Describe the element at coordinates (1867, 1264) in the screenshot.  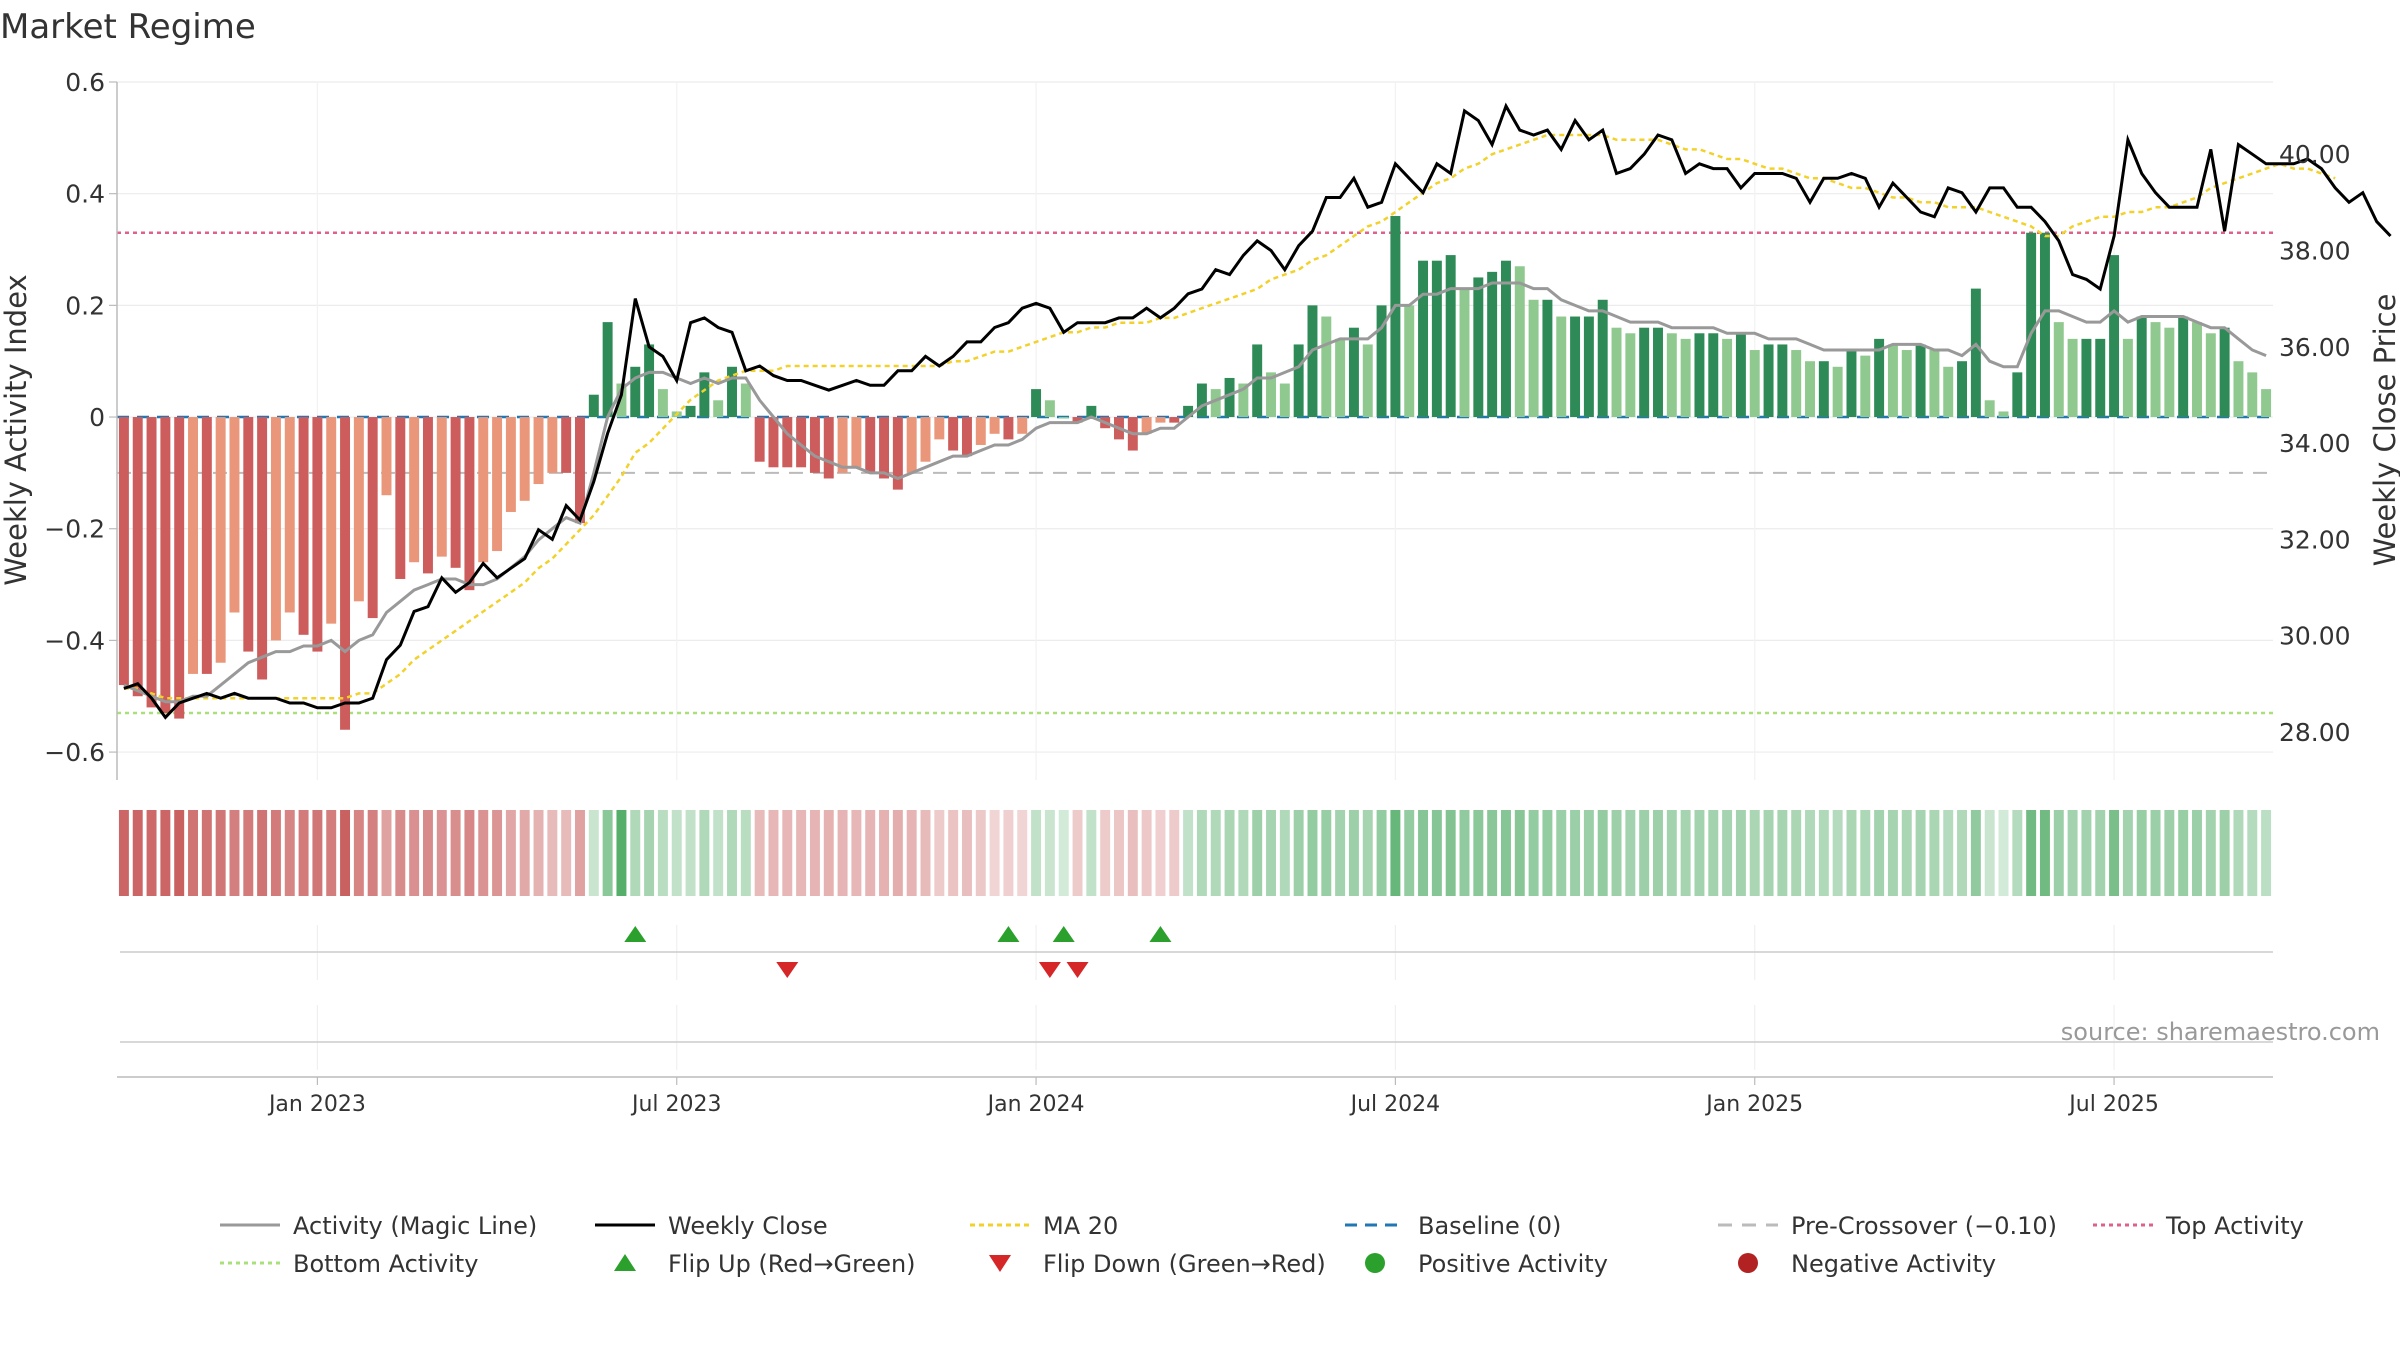
I see `legend-item: Negative Activity` at that location.